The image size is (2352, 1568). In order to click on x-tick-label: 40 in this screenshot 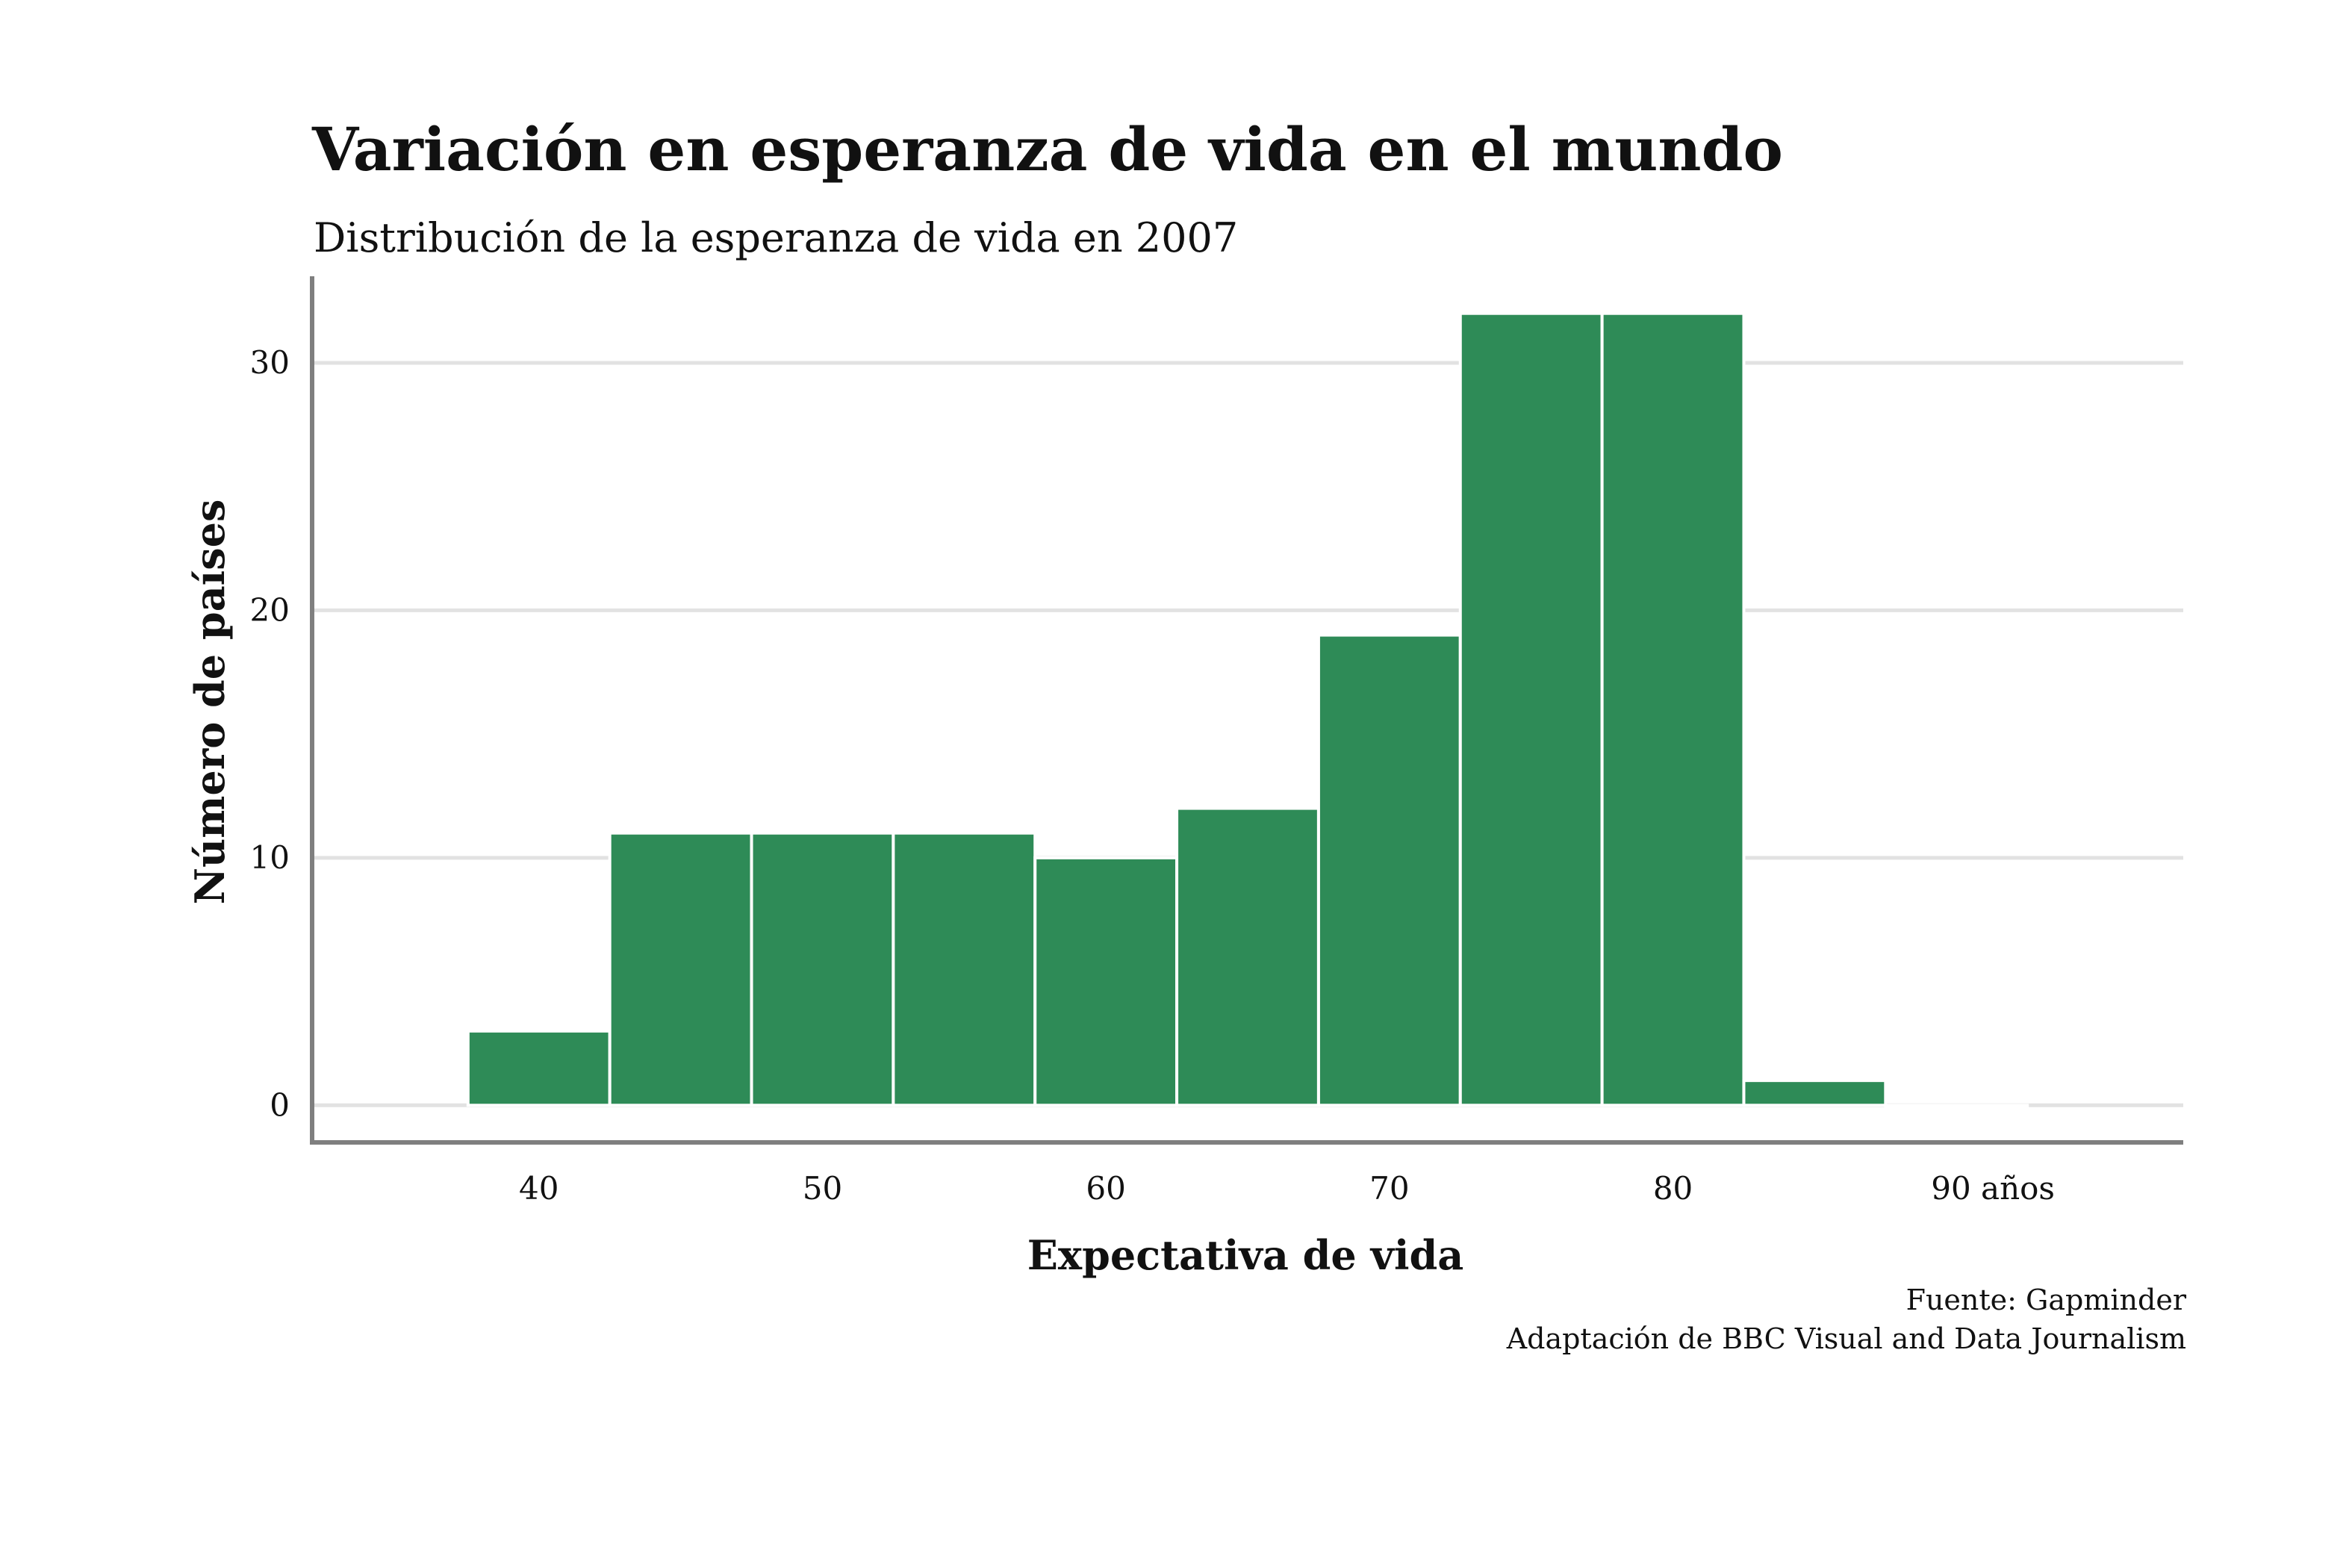, I will do `click(539, 1188)`.